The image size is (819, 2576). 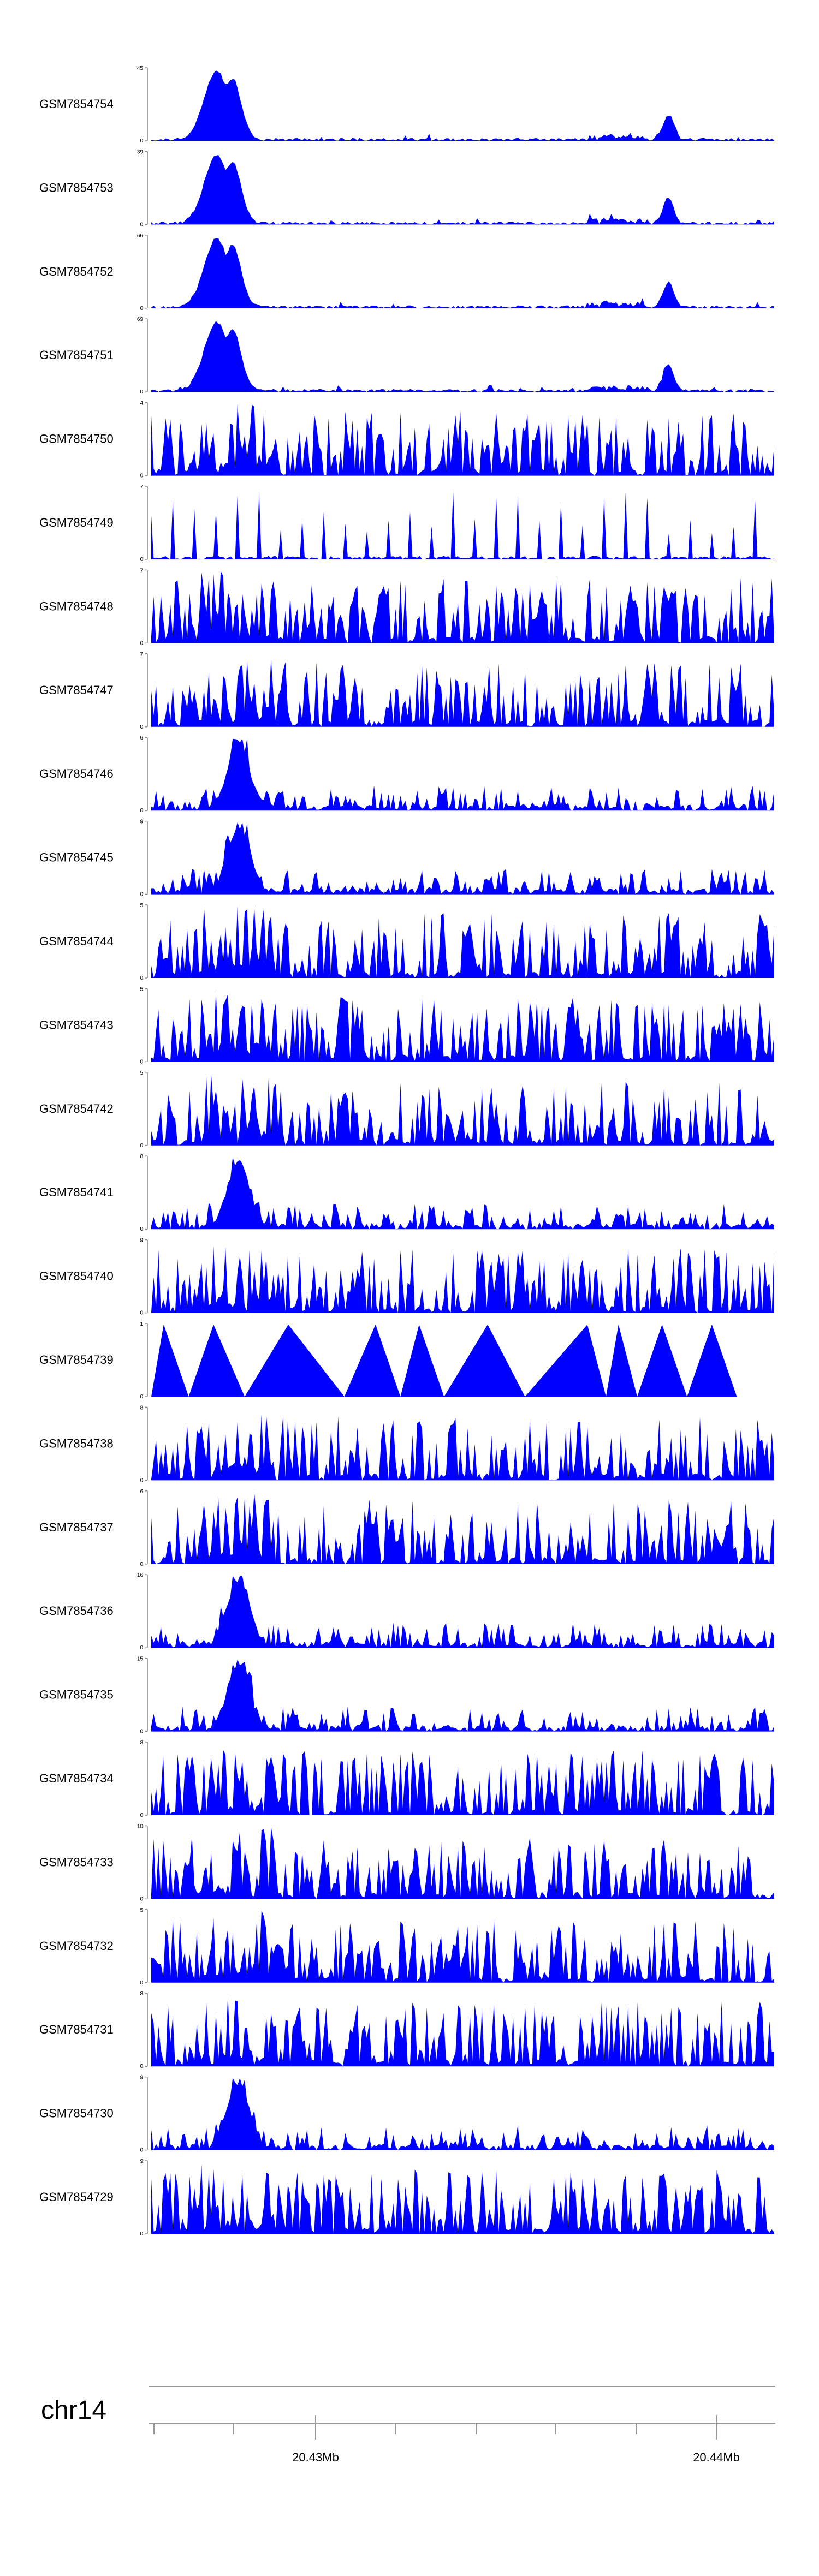 I want to click on track-ymax: 4, so click(x=141, y=404).